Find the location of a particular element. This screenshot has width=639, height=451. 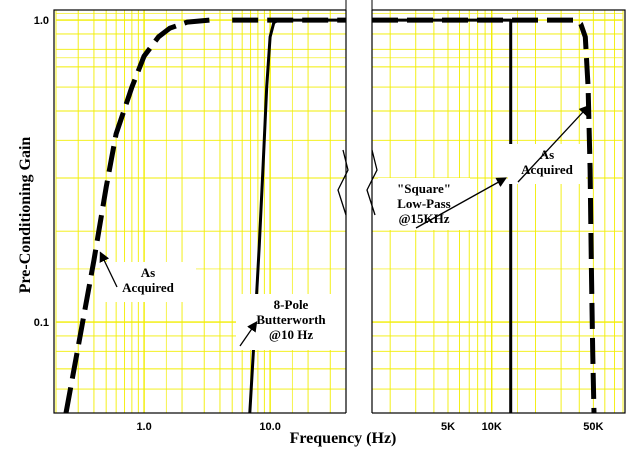

axis-break-zigzag-right is located at coordinates (372, 182).